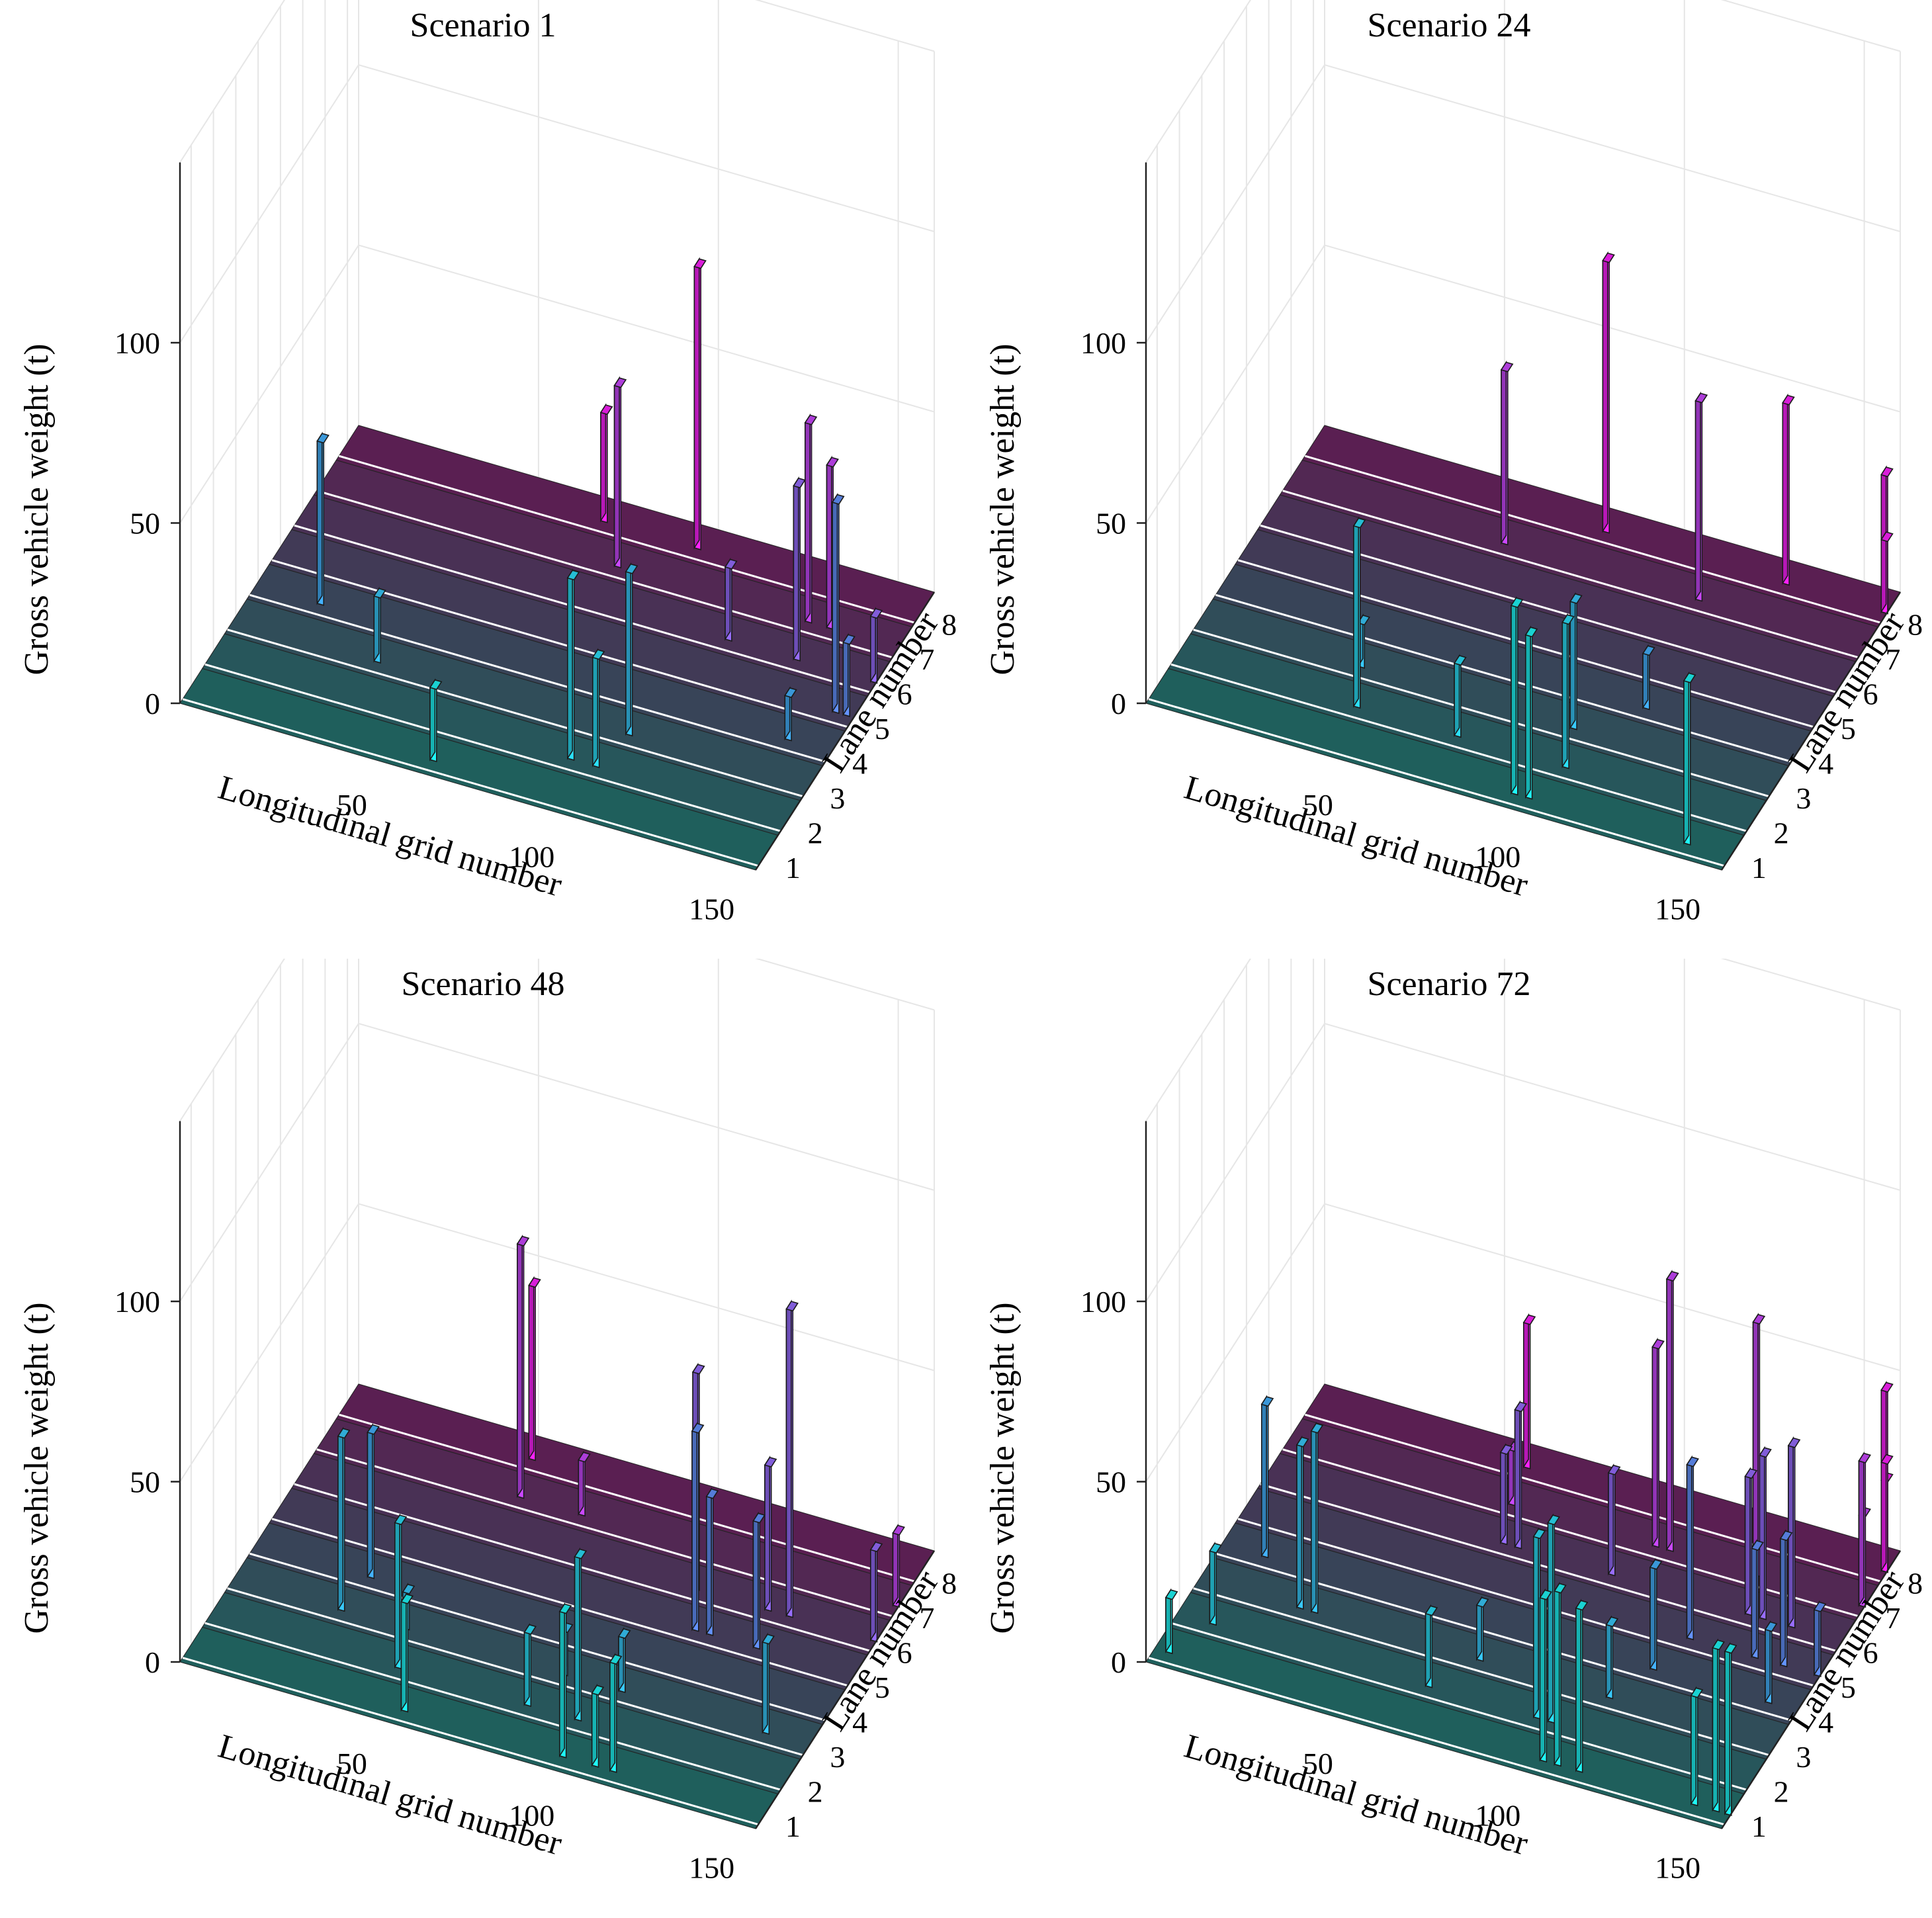  Describe the element at coordinates (483, 984) in the screenshot. I see `chart-title: Scenario 48` at that location.